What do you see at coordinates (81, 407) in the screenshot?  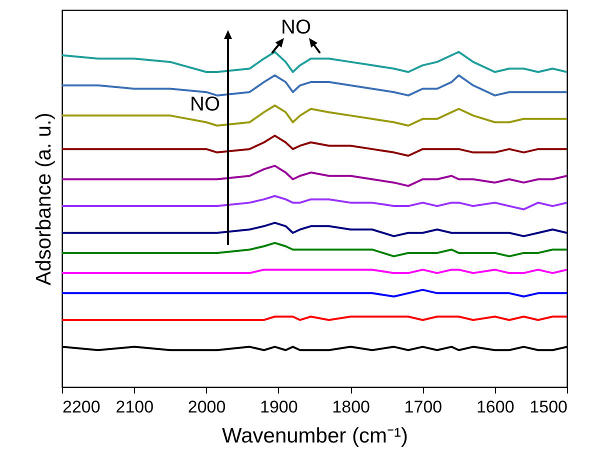 I see `x-tick-label: 2200` at bounding box center [81, 407].